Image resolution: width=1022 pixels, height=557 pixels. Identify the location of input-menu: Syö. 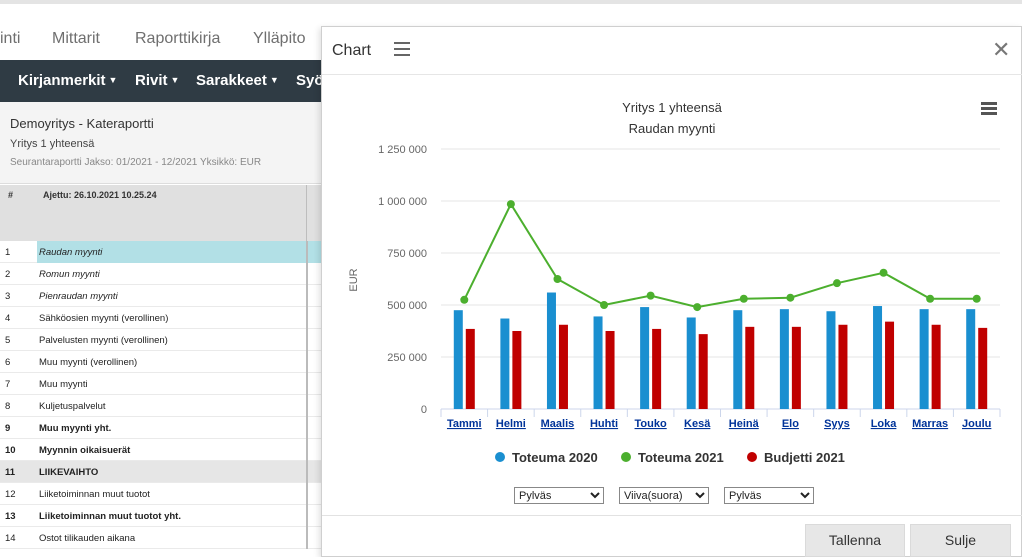
(309, 80).